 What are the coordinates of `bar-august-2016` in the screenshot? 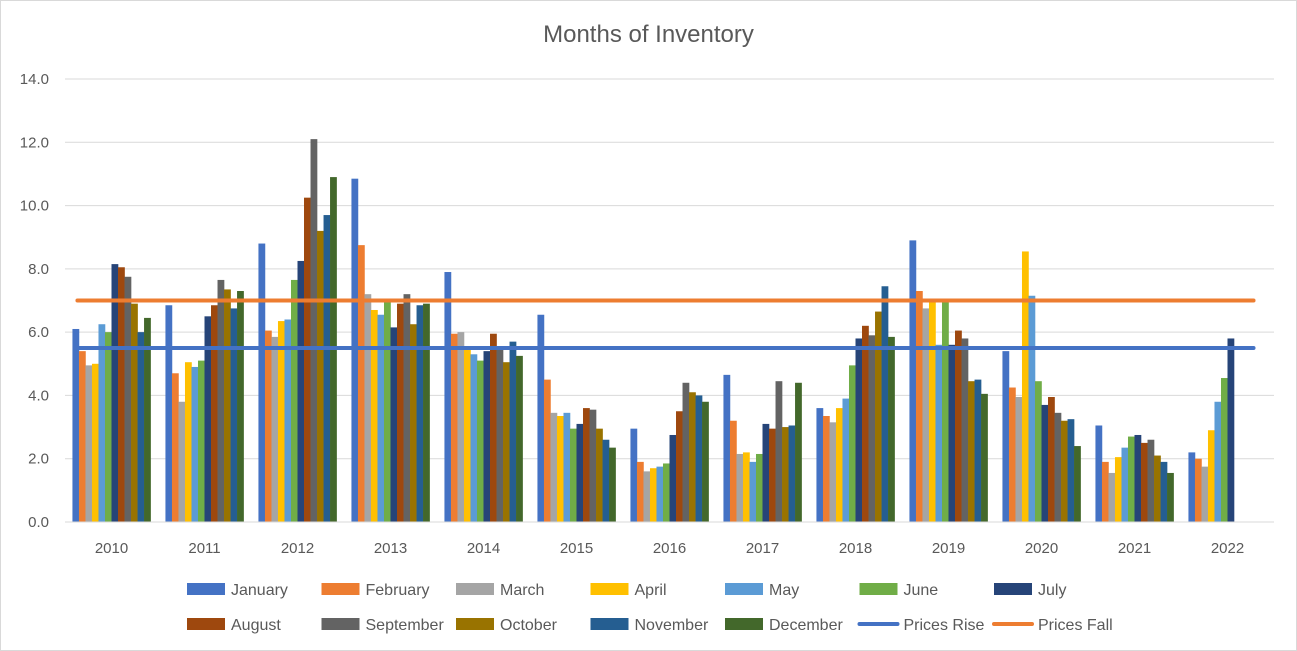 It's located at (679, 466).